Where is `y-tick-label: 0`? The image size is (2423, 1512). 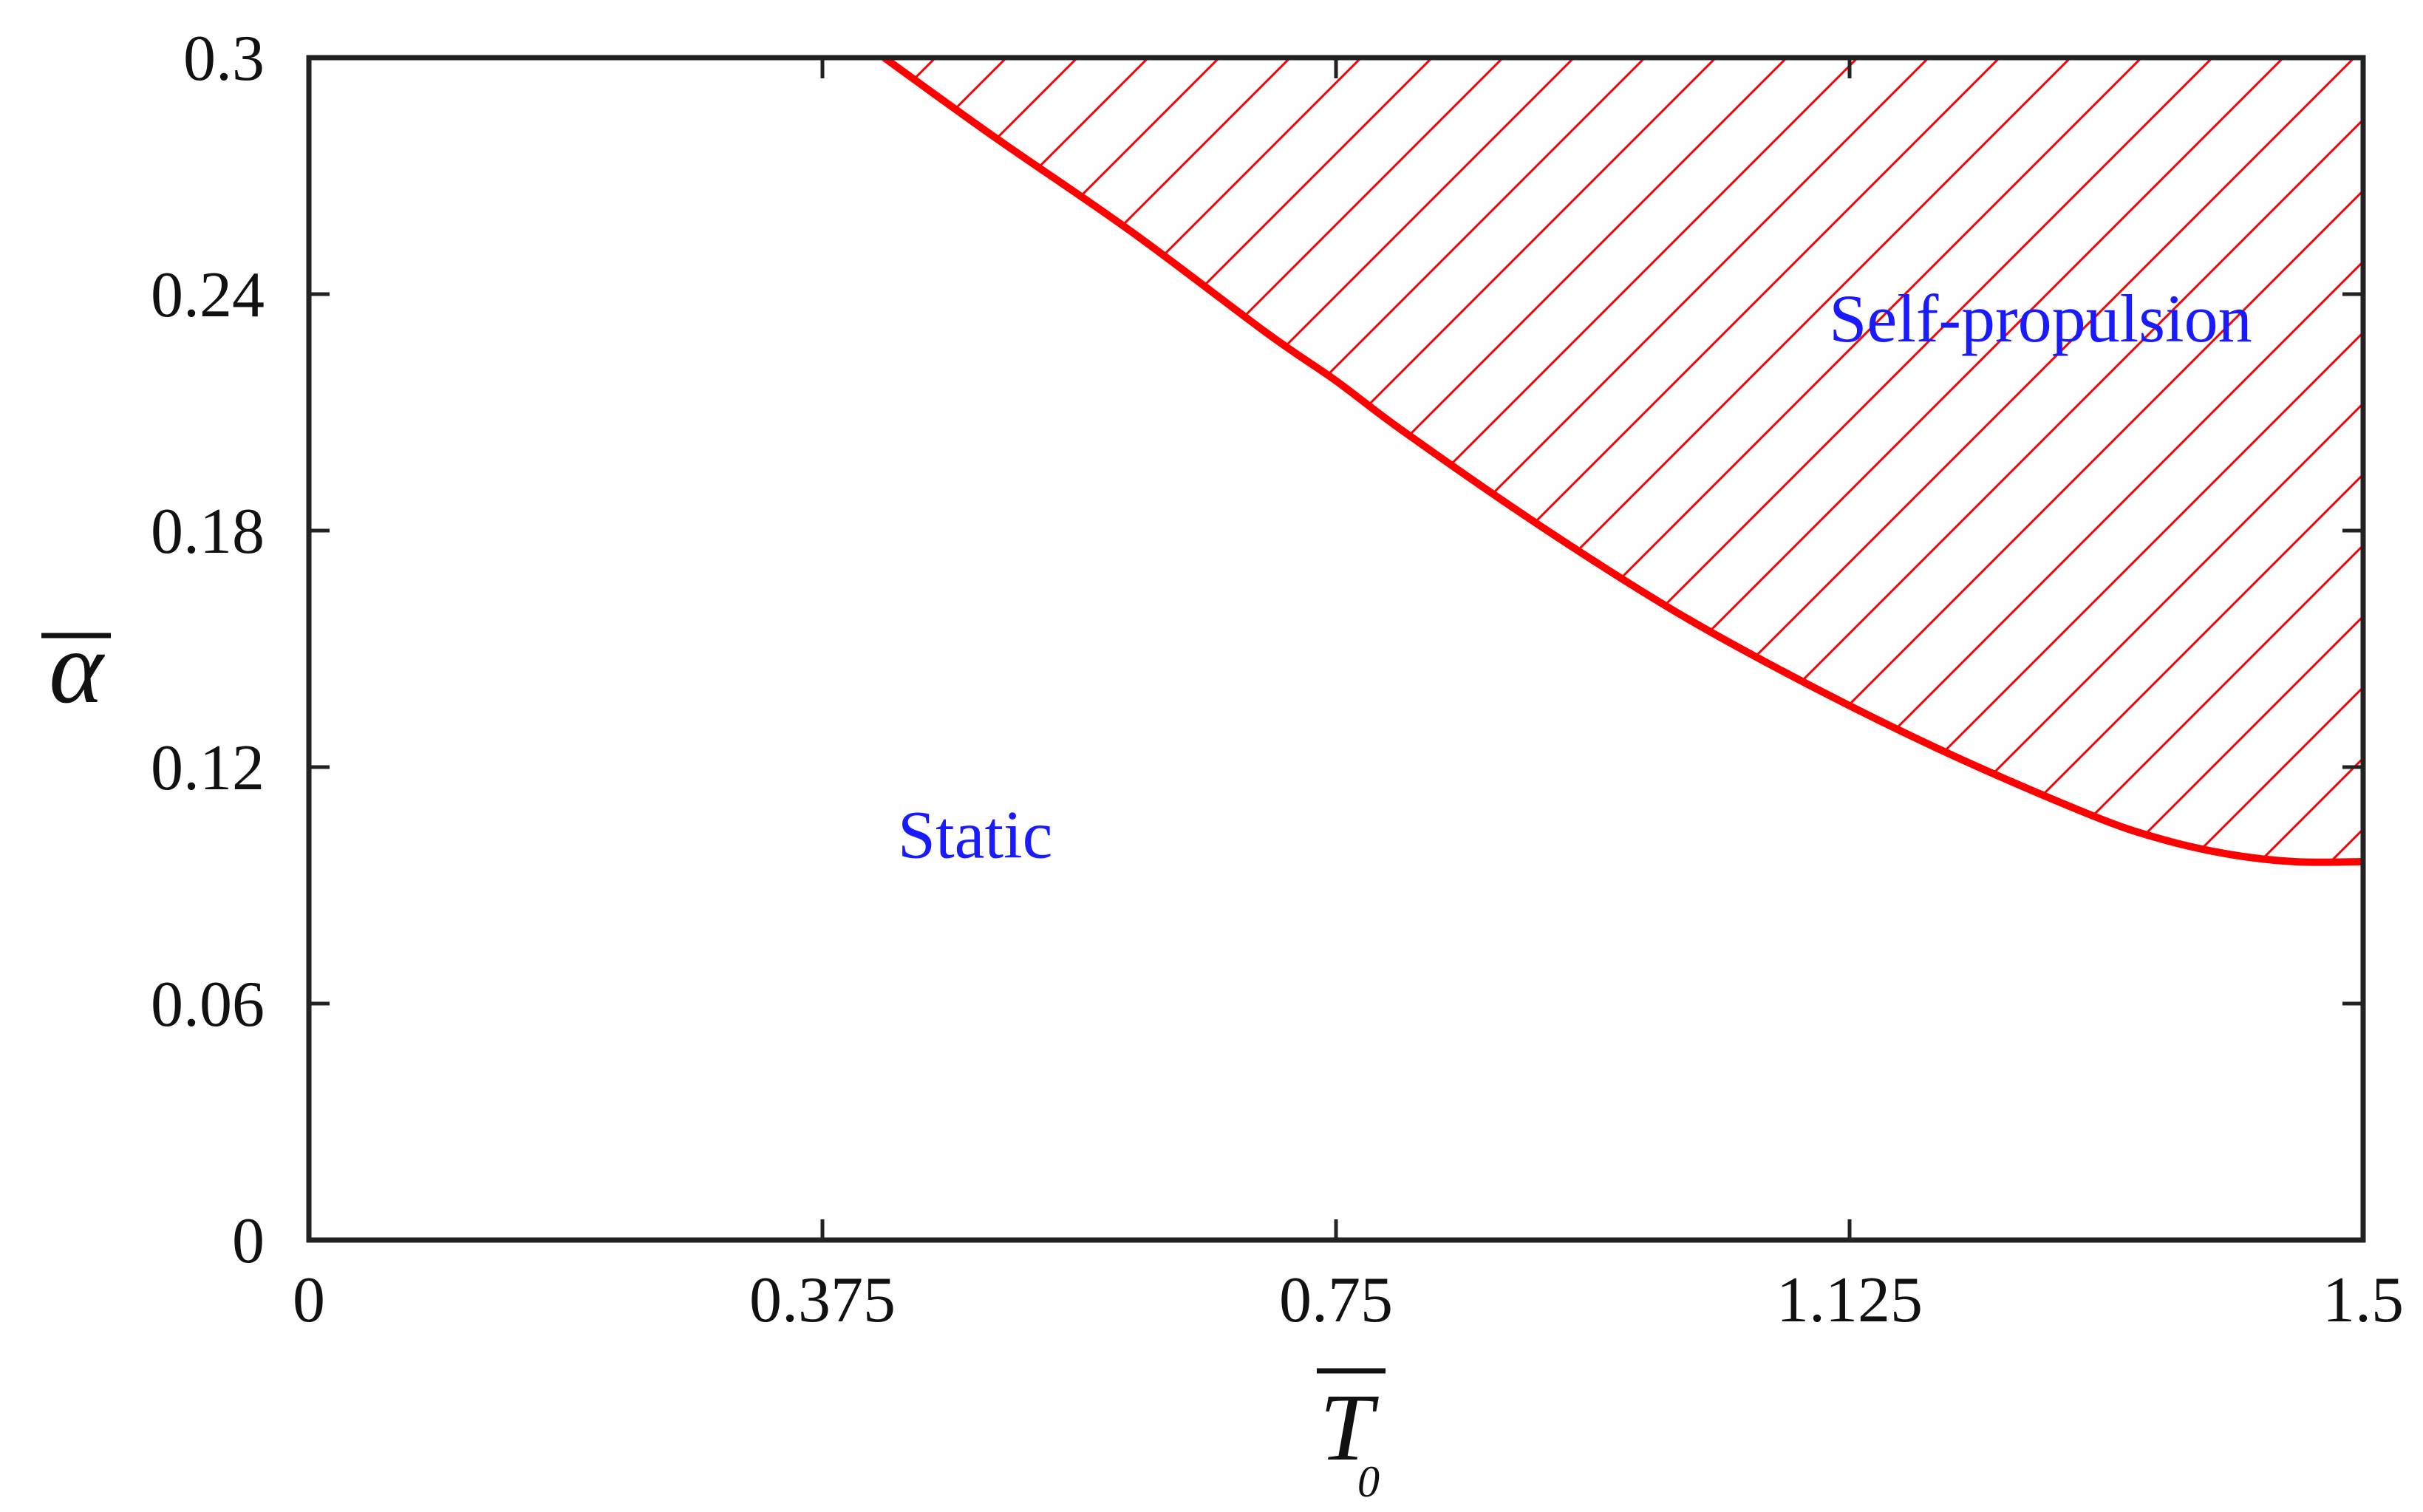 y-tick-label: 0 is located at coordinates (248, 1241).